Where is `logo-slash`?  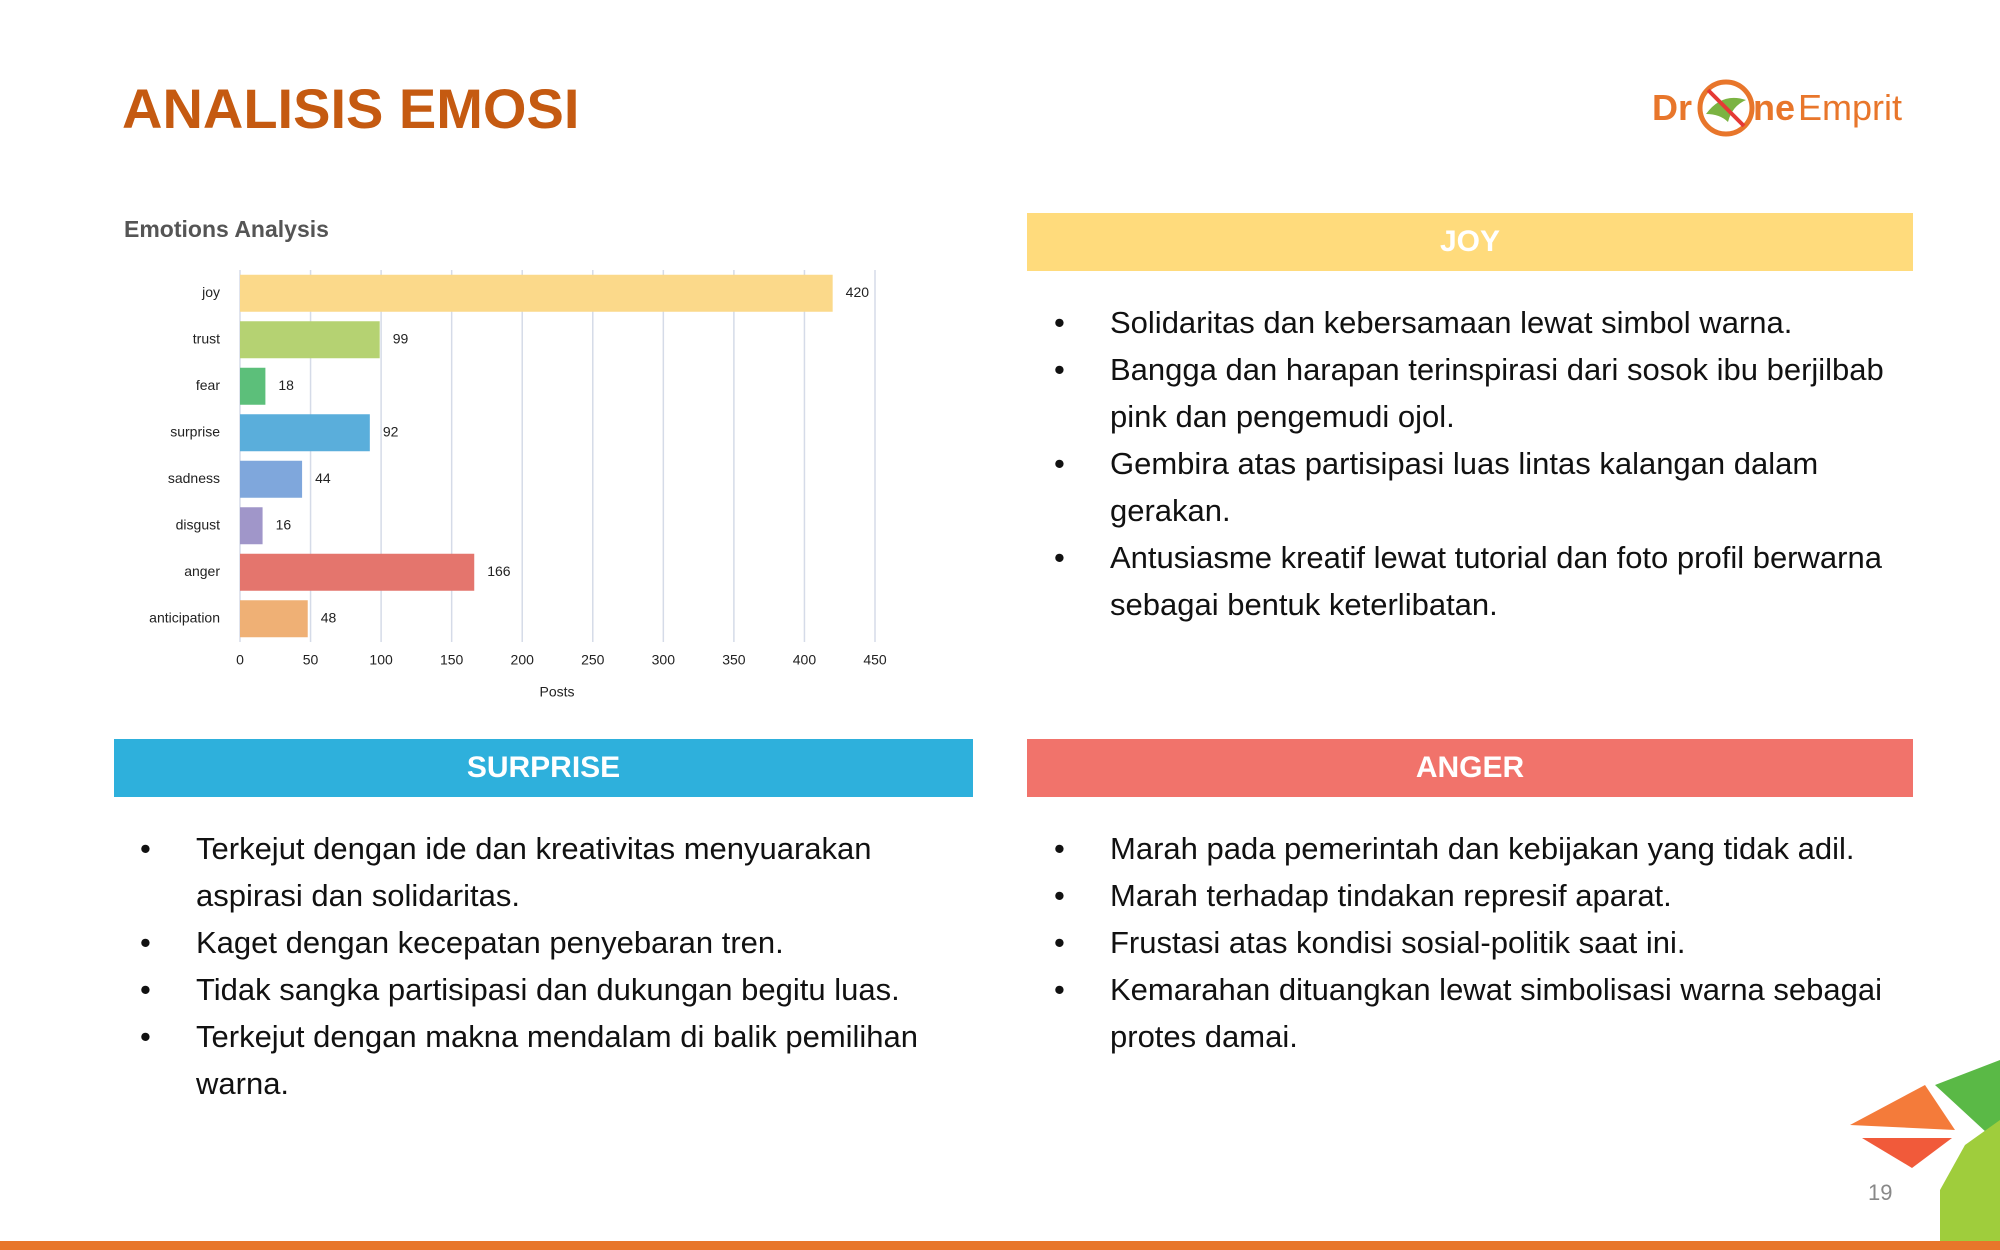 logo-slash is located at coordinates (1726, 108).